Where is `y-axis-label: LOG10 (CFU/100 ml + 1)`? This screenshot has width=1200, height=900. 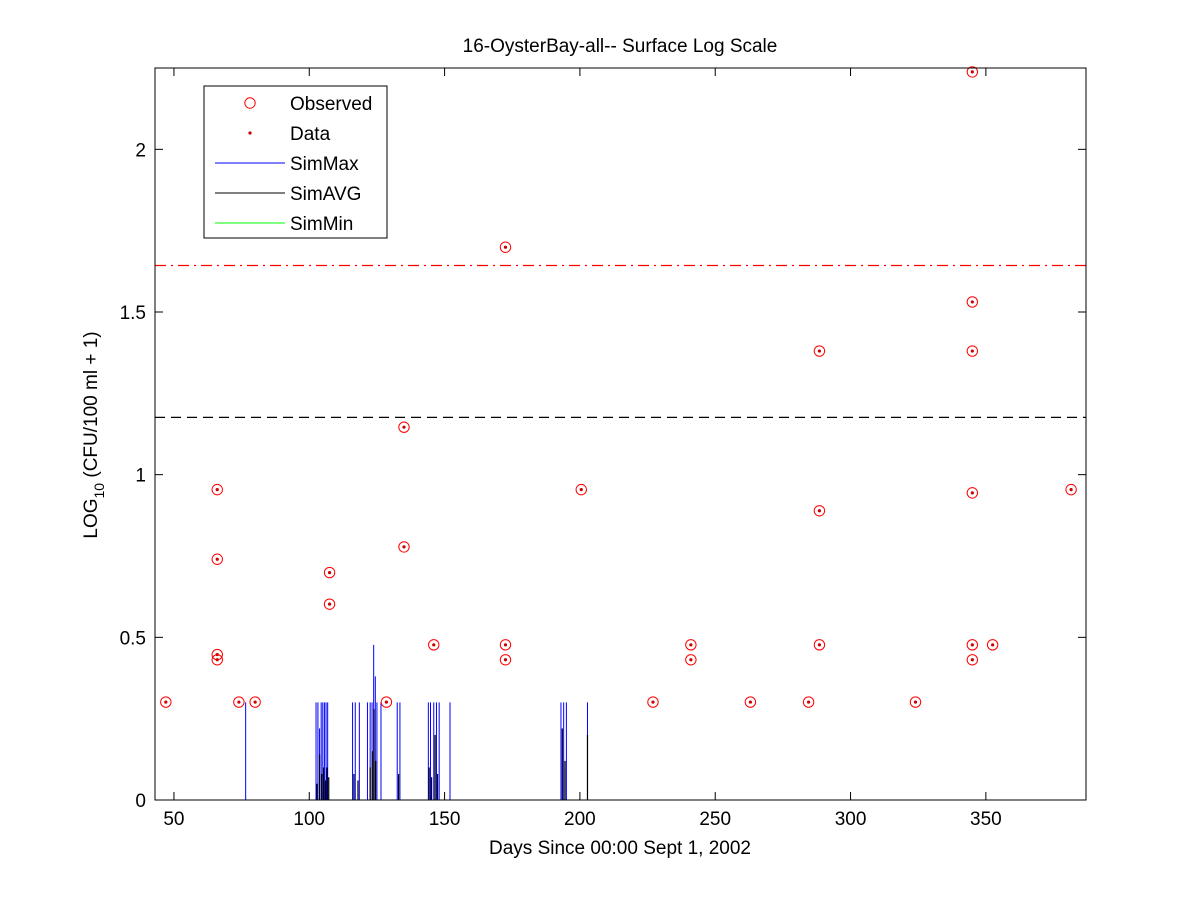 y-axis-label: LOG10 (CFU/100 ml + 1) is located at coordinates (94, 434).